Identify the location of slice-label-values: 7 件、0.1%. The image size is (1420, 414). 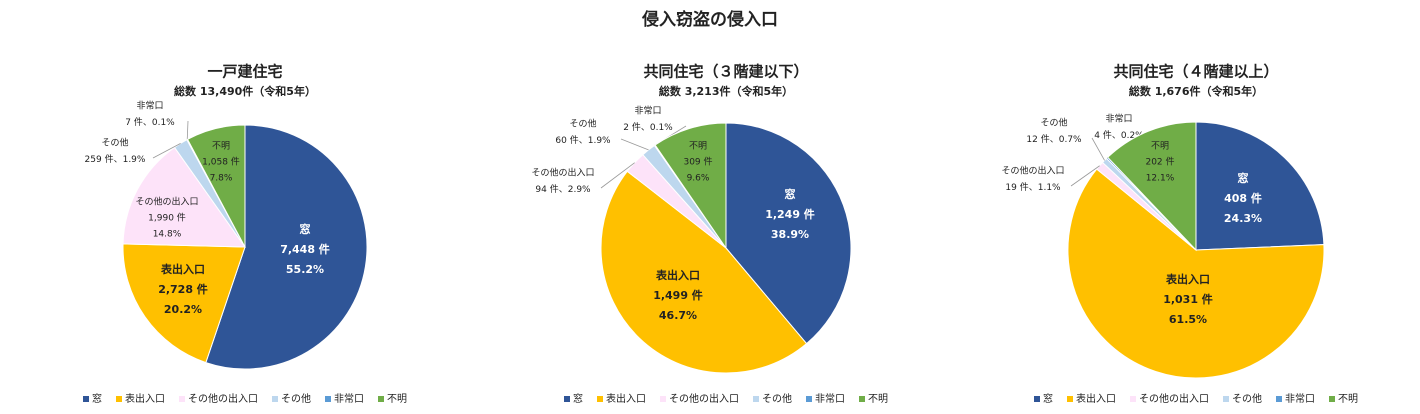
(150, 122).